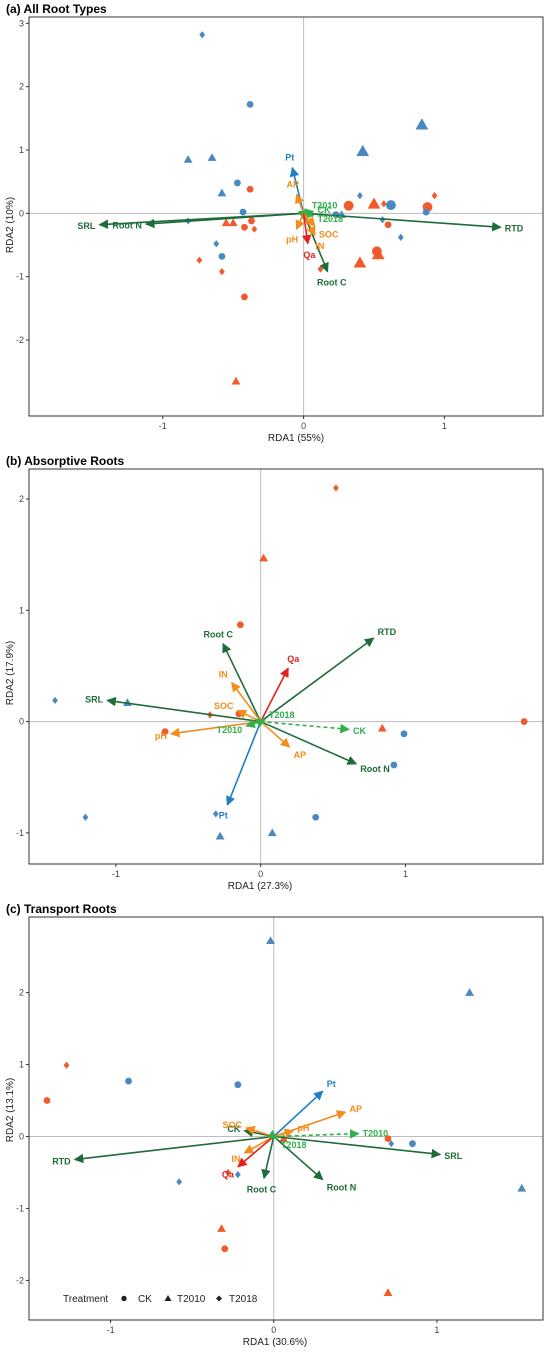  What do you see at coordinates (319, 246) in the screenshot?
I see `vector-label: IN` at bounding box center [319, 246].